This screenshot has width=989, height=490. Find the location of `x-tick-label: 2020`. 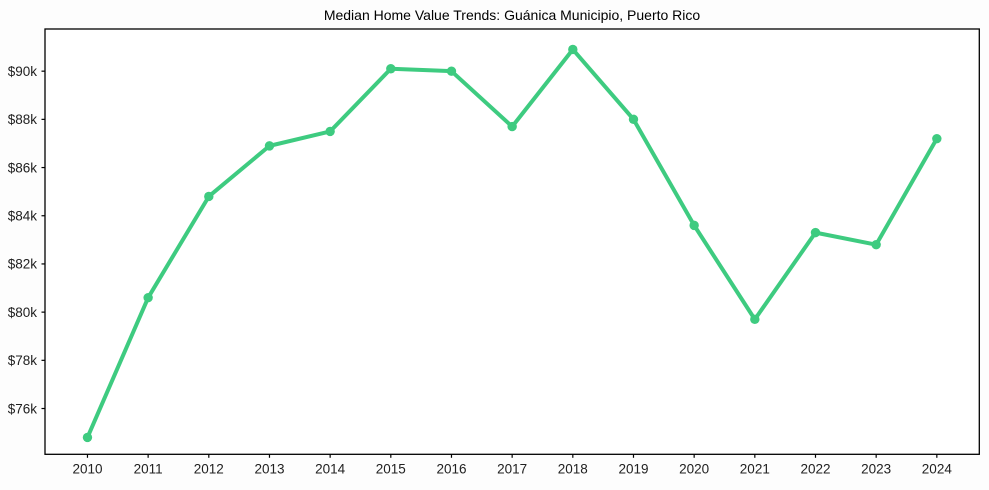

x-tick-label: 2020 is located at coordinates (694, 468).